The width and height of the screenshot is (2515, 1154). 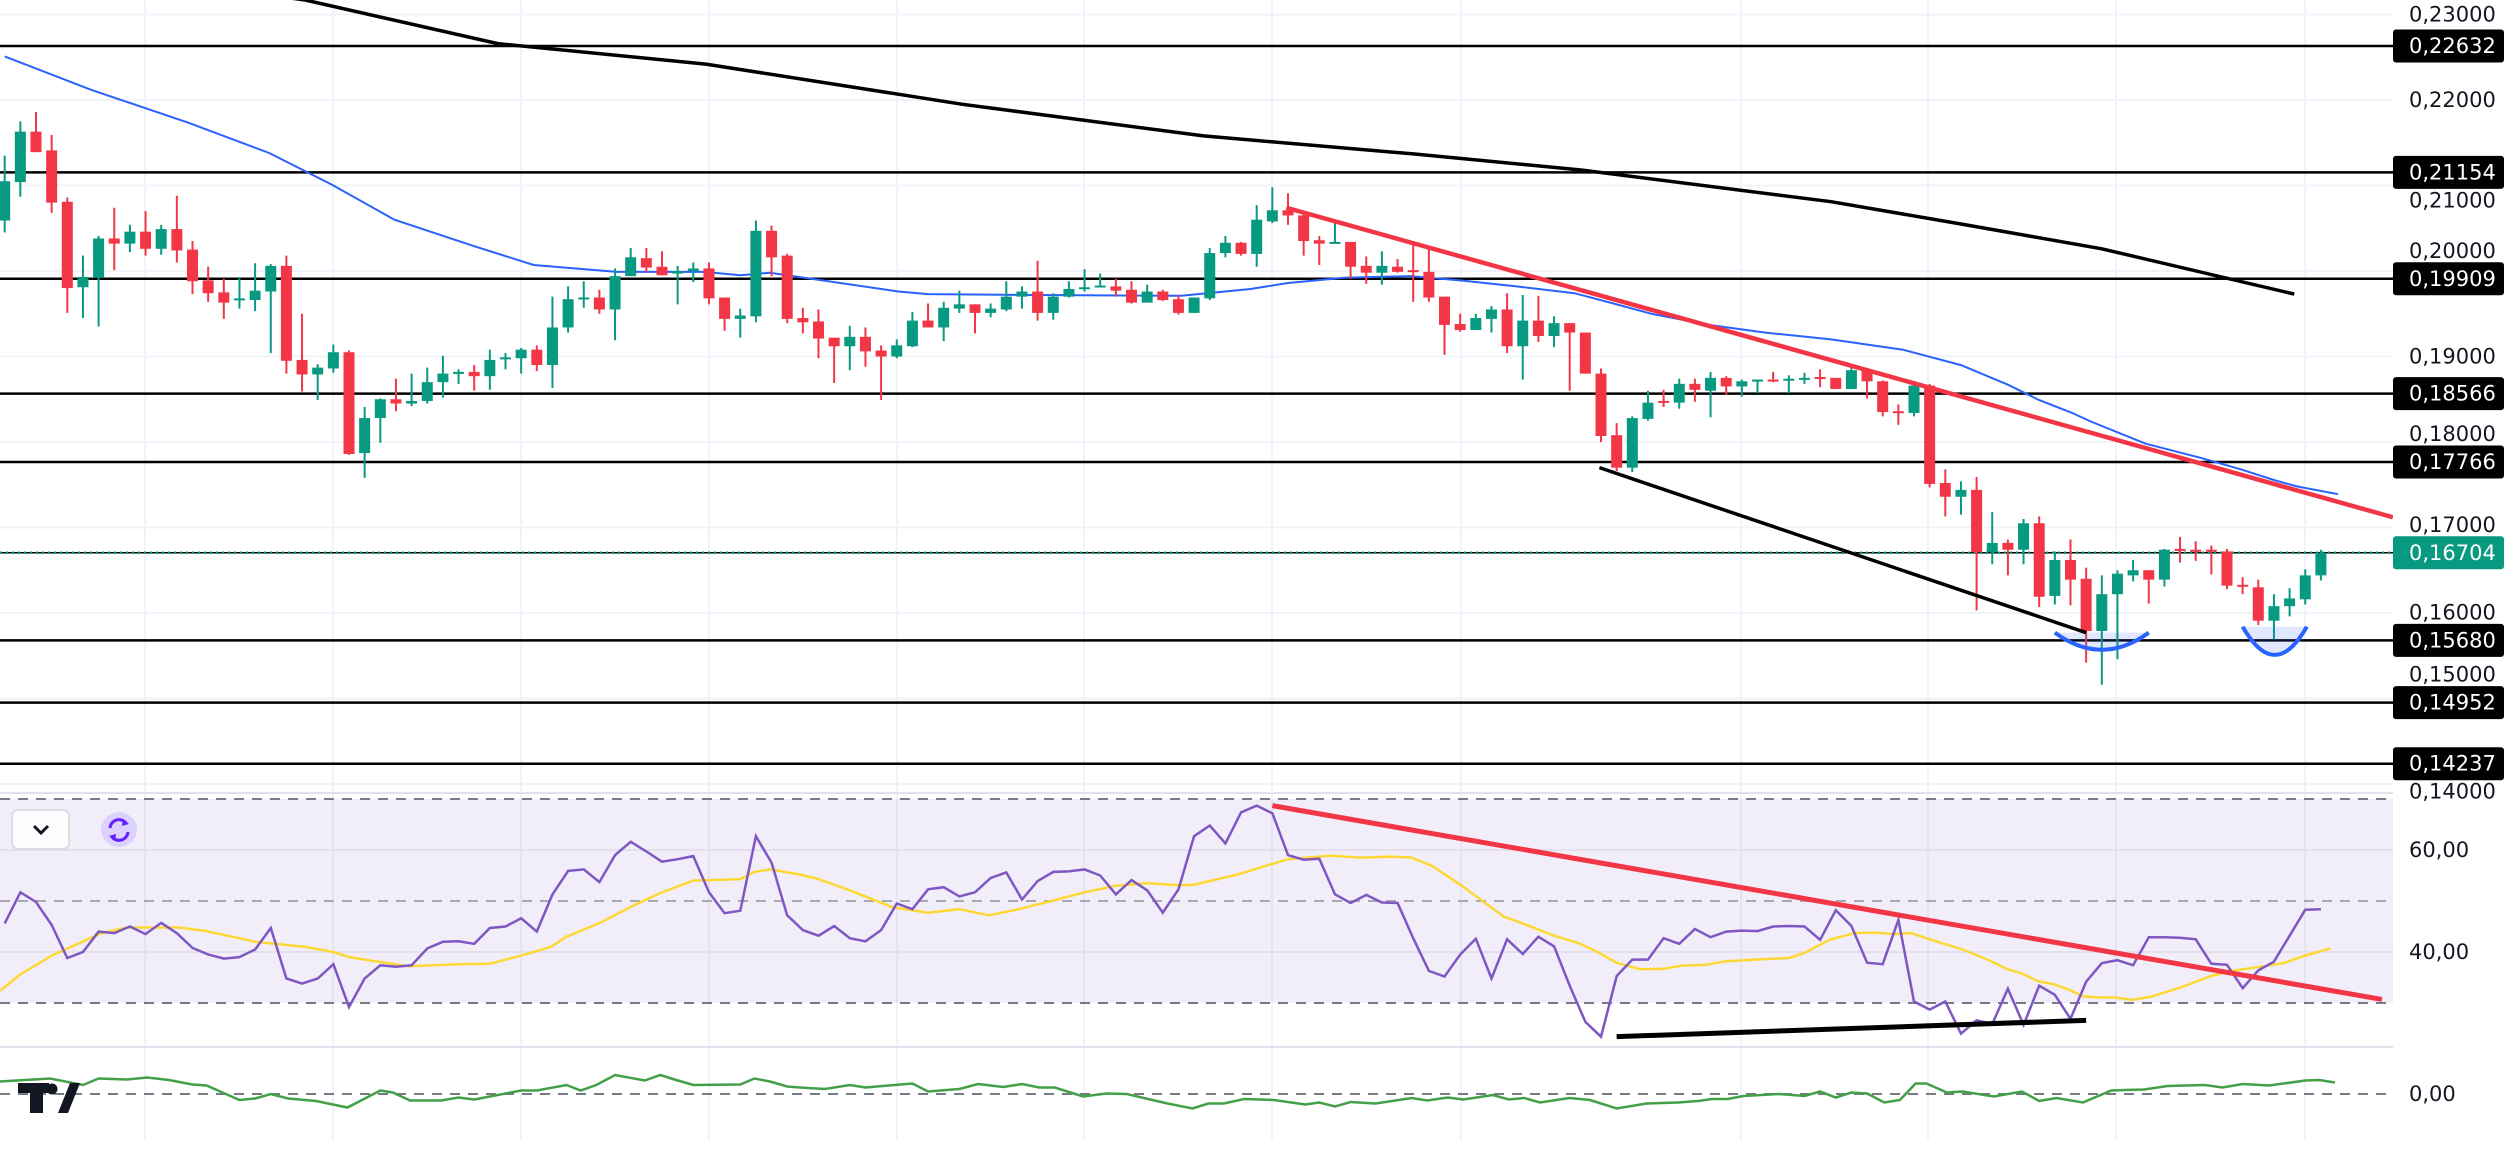 I want to click on trendline-descending-resistance, so click(x=1839, y=362).